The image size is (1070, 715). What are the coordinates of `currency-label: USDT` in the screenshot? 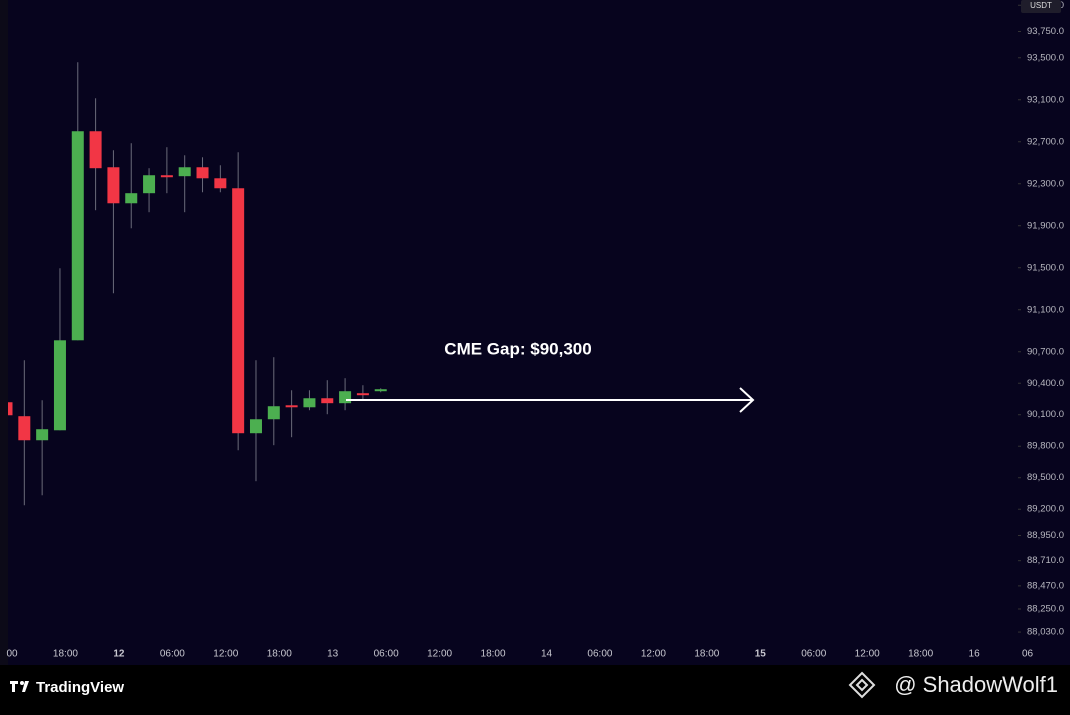 It's located at (1041, 5).